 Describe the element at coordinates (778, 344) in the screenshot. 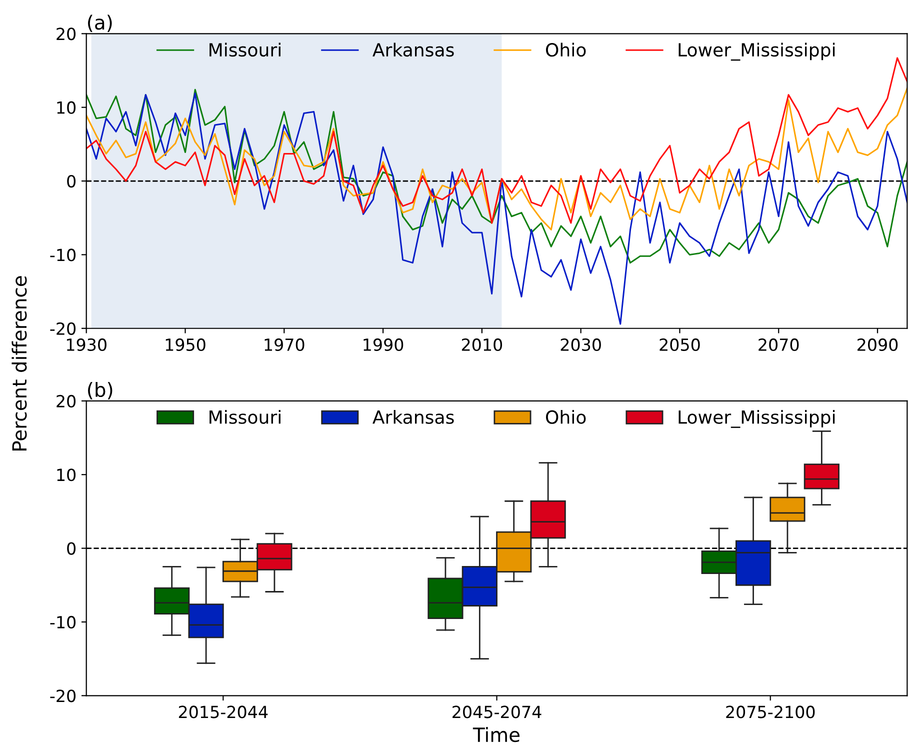

I see `x-tick-label: 2070` at that location.